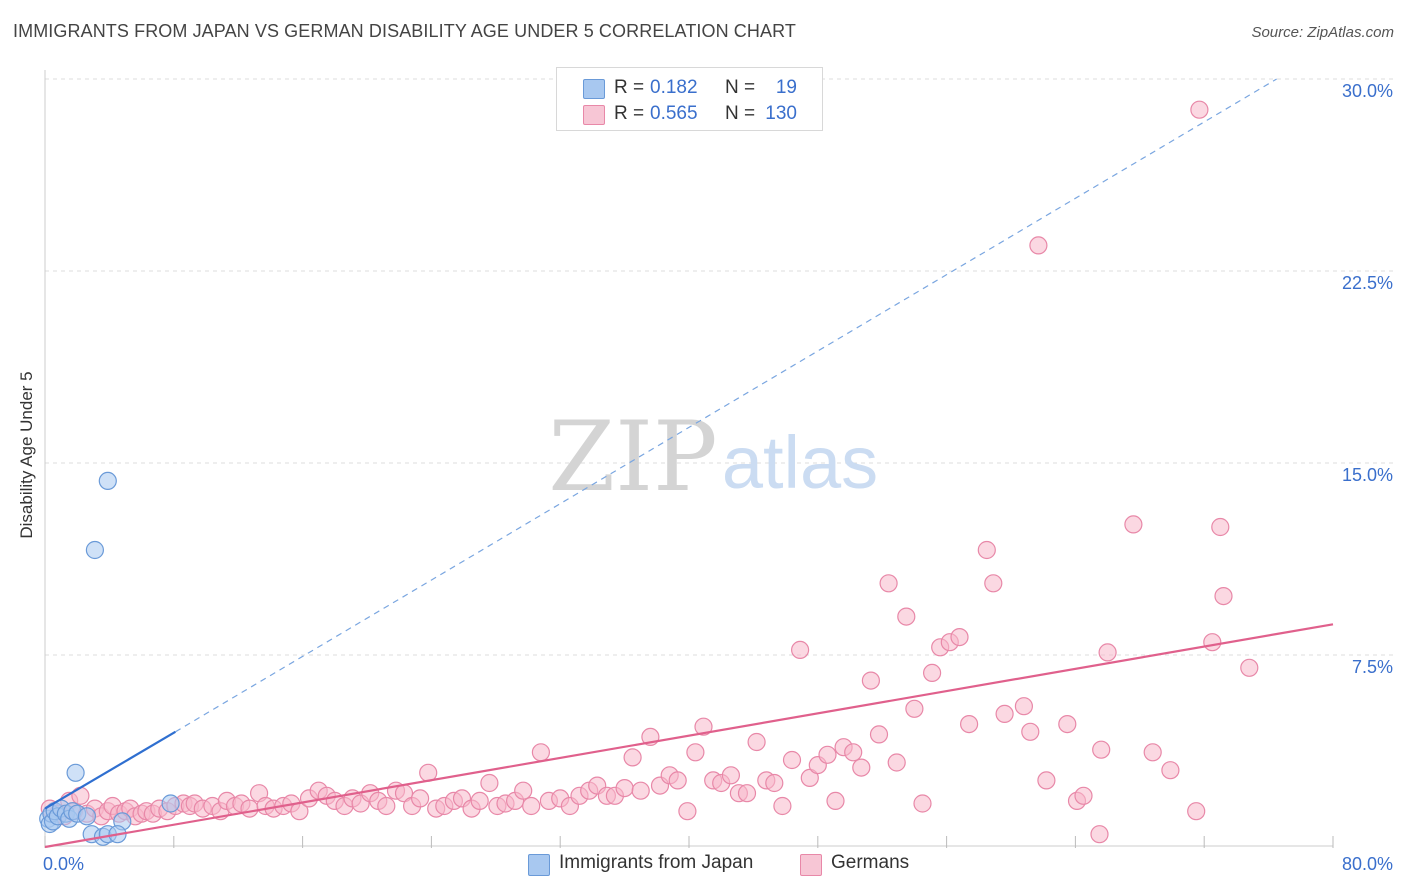  What do you see at coordinates (786, 87) in the screenshot?
I see `n-value: 19` at bounding box center [786, 87].